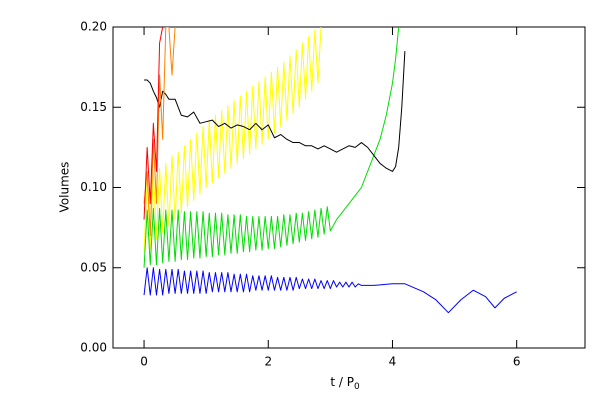 This screenshot has height=400, width=600. I want to click on y-axis-label: Volumes, so click(65, 187).